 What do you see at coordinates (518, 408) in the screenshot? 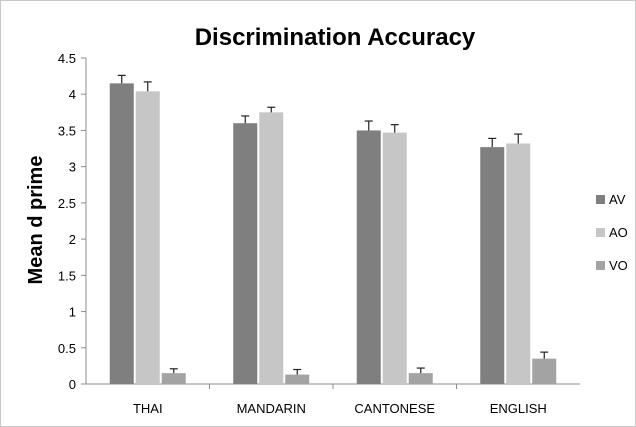
I see `x-tick-label: ENGLISH` at bounding box center [518, 408].